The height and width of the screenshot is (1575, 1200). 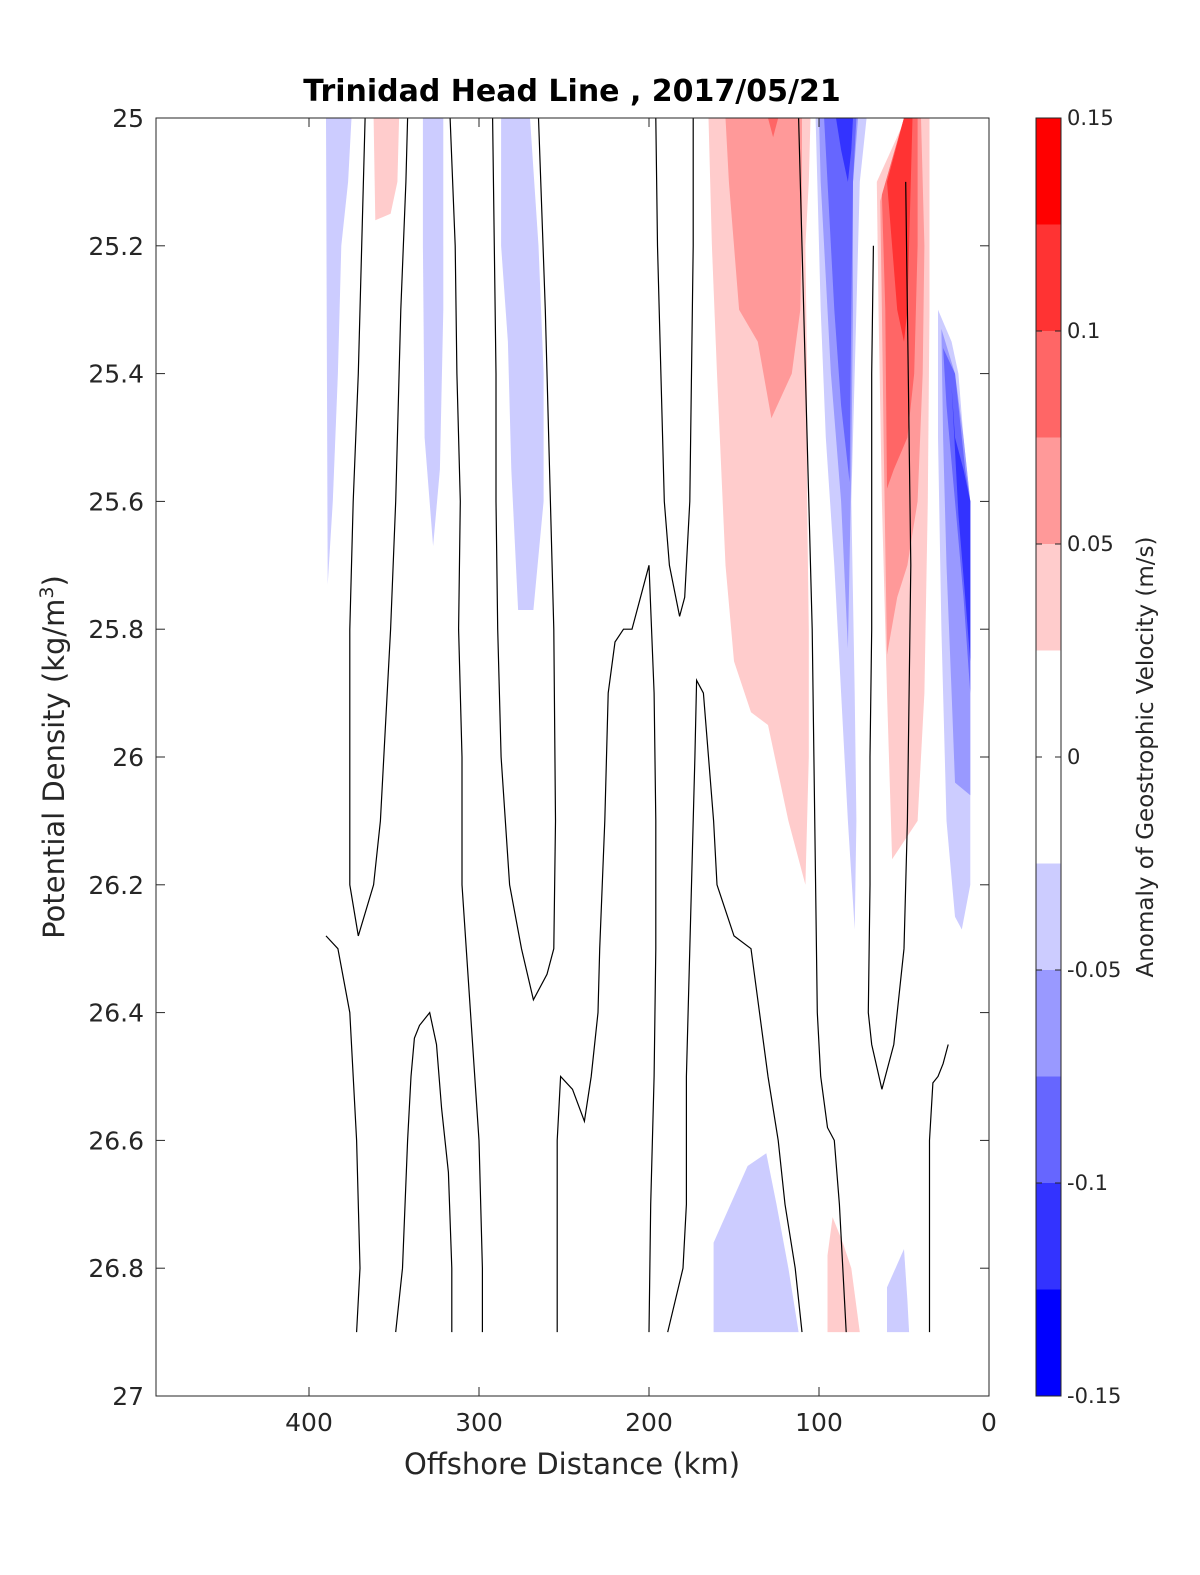 I want to click on y-axis-label-main: Potential Density (kg/m, so click(x=54, y=769).